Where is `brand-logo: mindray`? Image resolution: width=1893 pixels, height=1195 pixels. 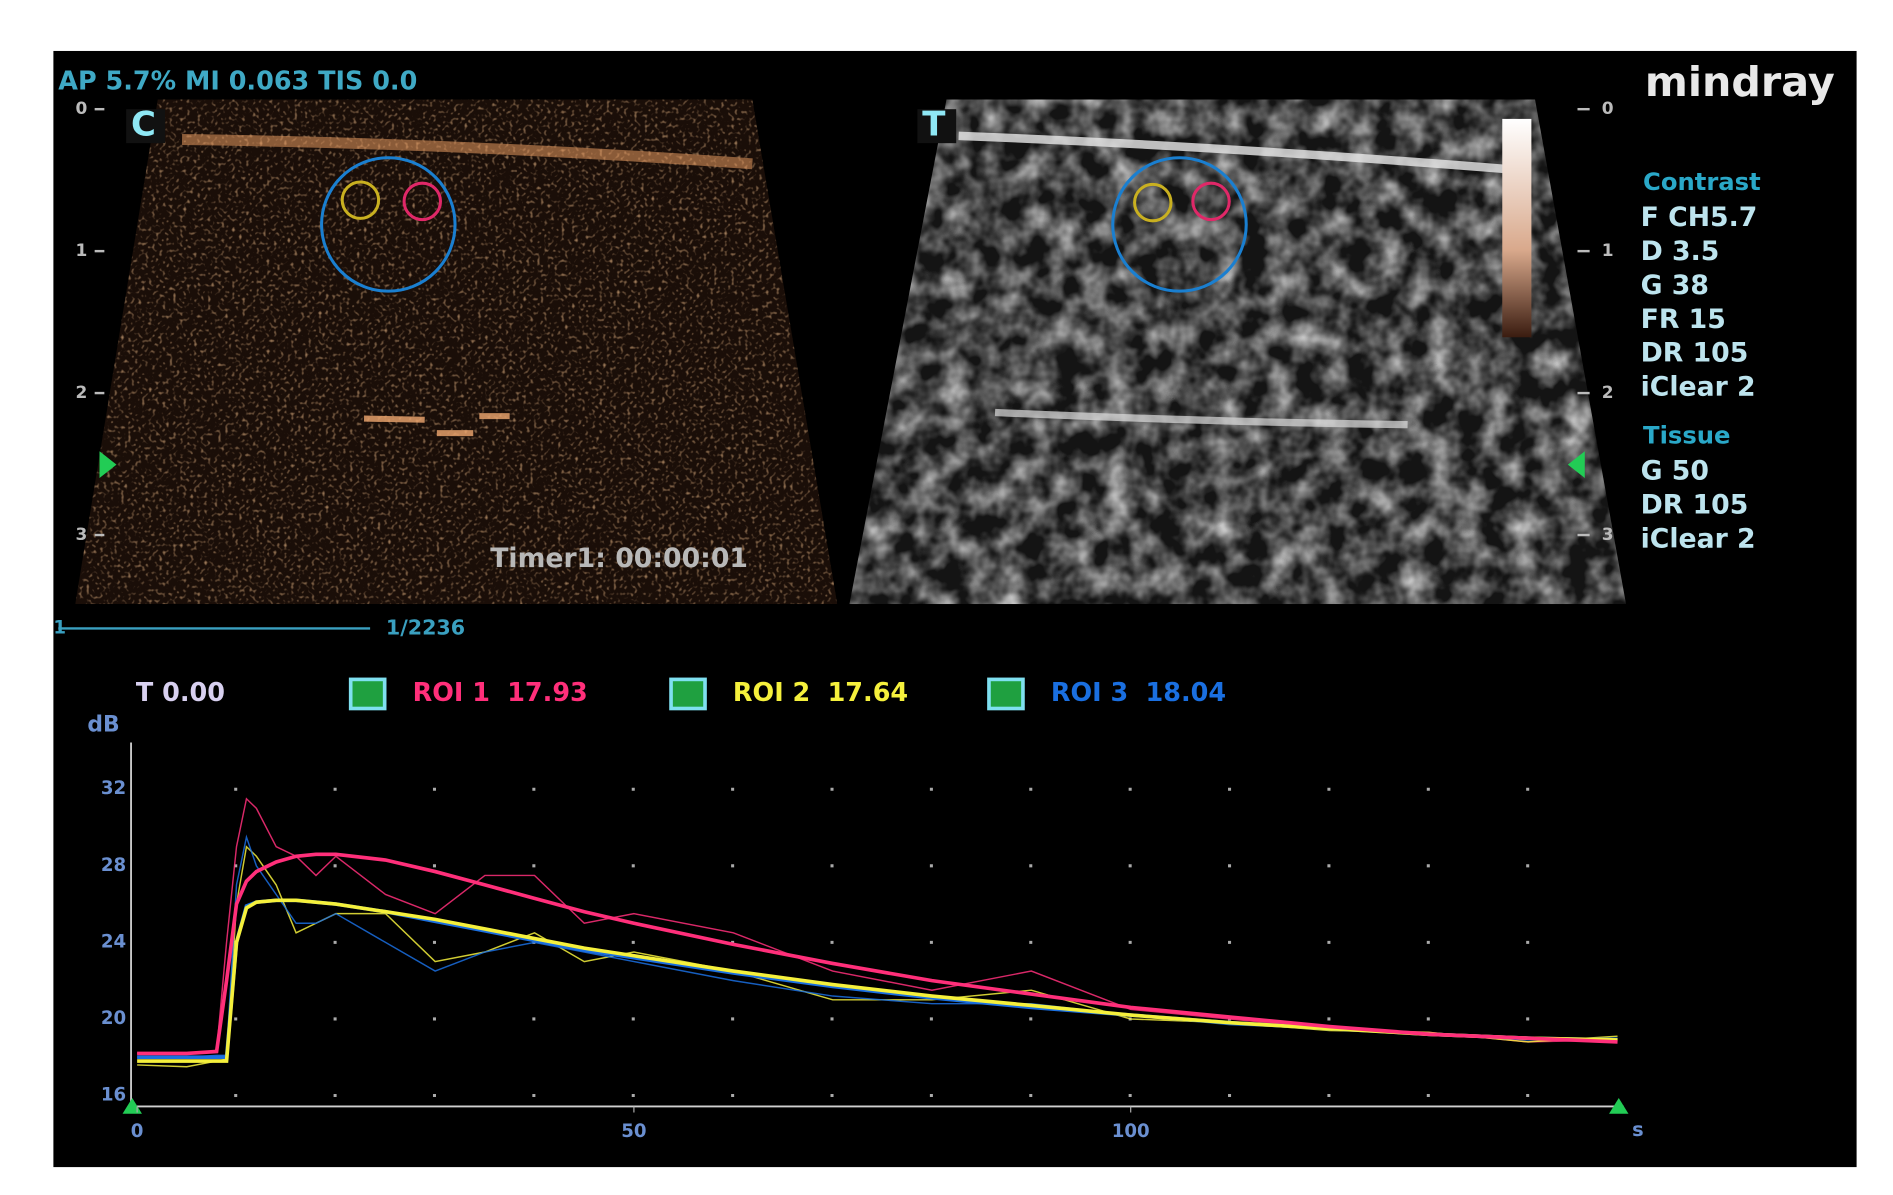
brand-logo: mindray is located at coordinates (1740, 82).